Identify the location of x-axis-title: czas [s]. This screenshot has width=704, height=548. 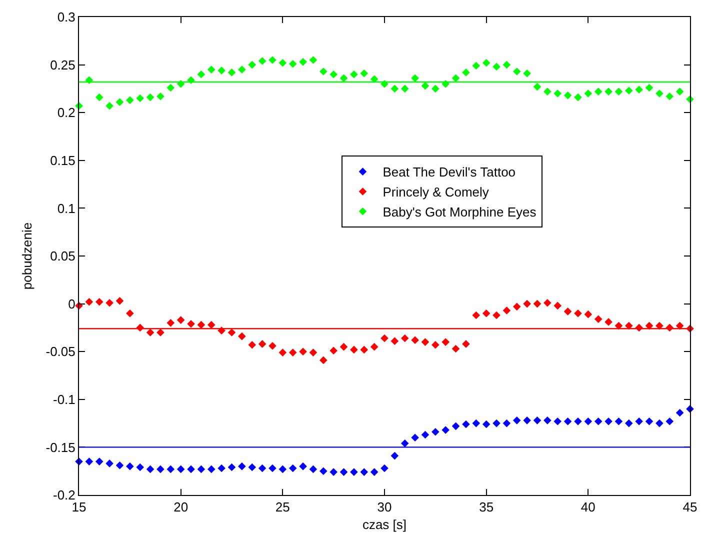
(384, 524).